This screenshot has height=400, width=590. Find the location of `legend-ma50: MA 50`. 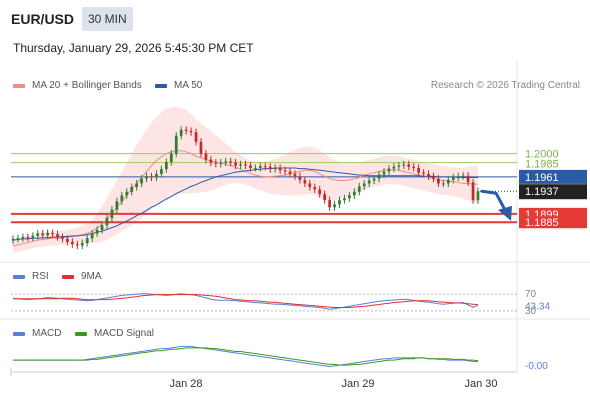

legend-ma50: MA 50 is located at coordinates (178, 85).